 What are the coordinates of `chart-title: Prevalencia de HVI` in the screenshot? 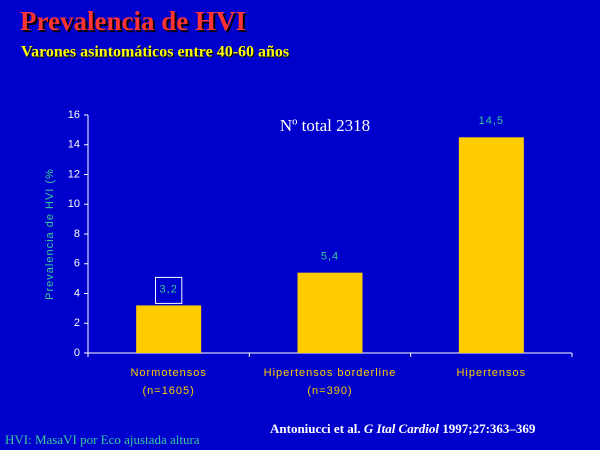 It's located at (133, 21).